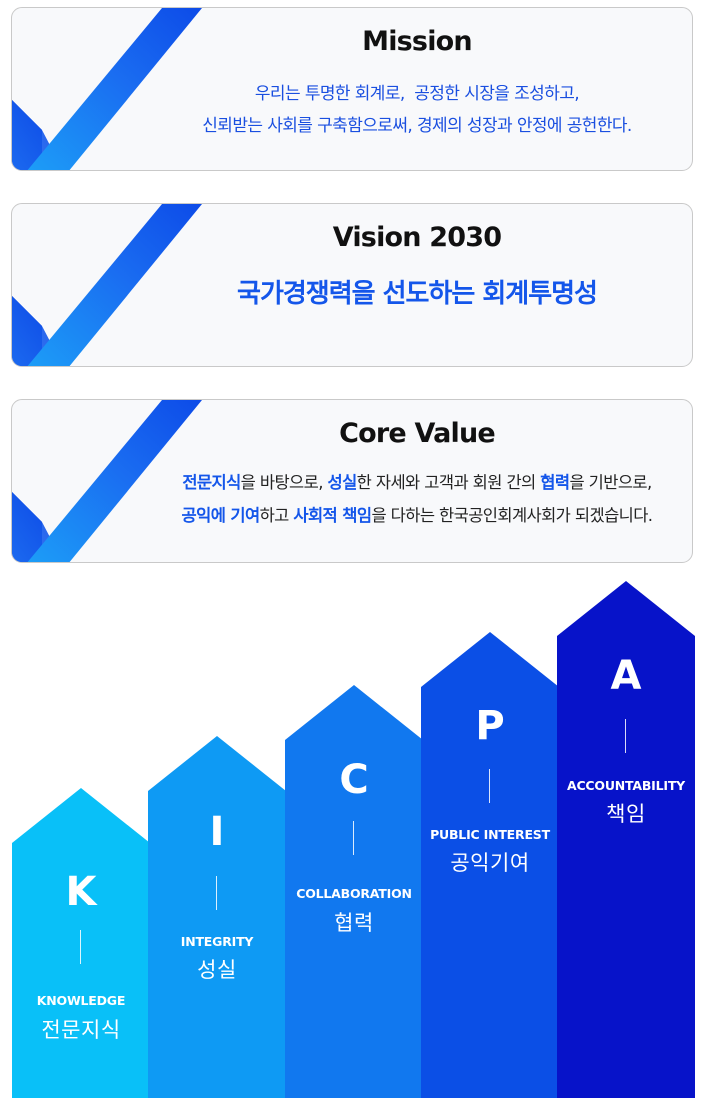 The width and height of the screenshot is (711, 1098). I want to click on core-value-line-1: 전문지식을 바탕으로, 성실한 자세와 고객과 회원 간의 협력을 기반으로,, so click(417, 482).